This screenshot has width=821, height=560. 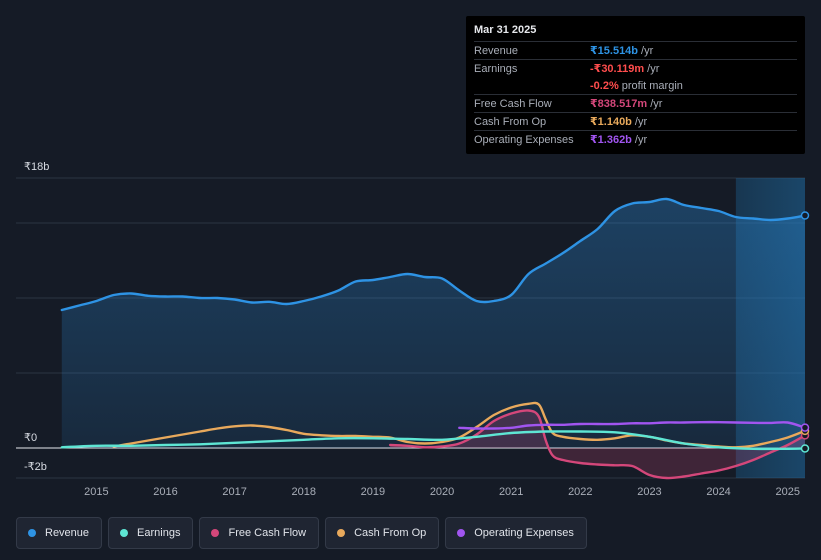 I want to click on y-tick-label: ₹18b, so click(x=36, y=167).